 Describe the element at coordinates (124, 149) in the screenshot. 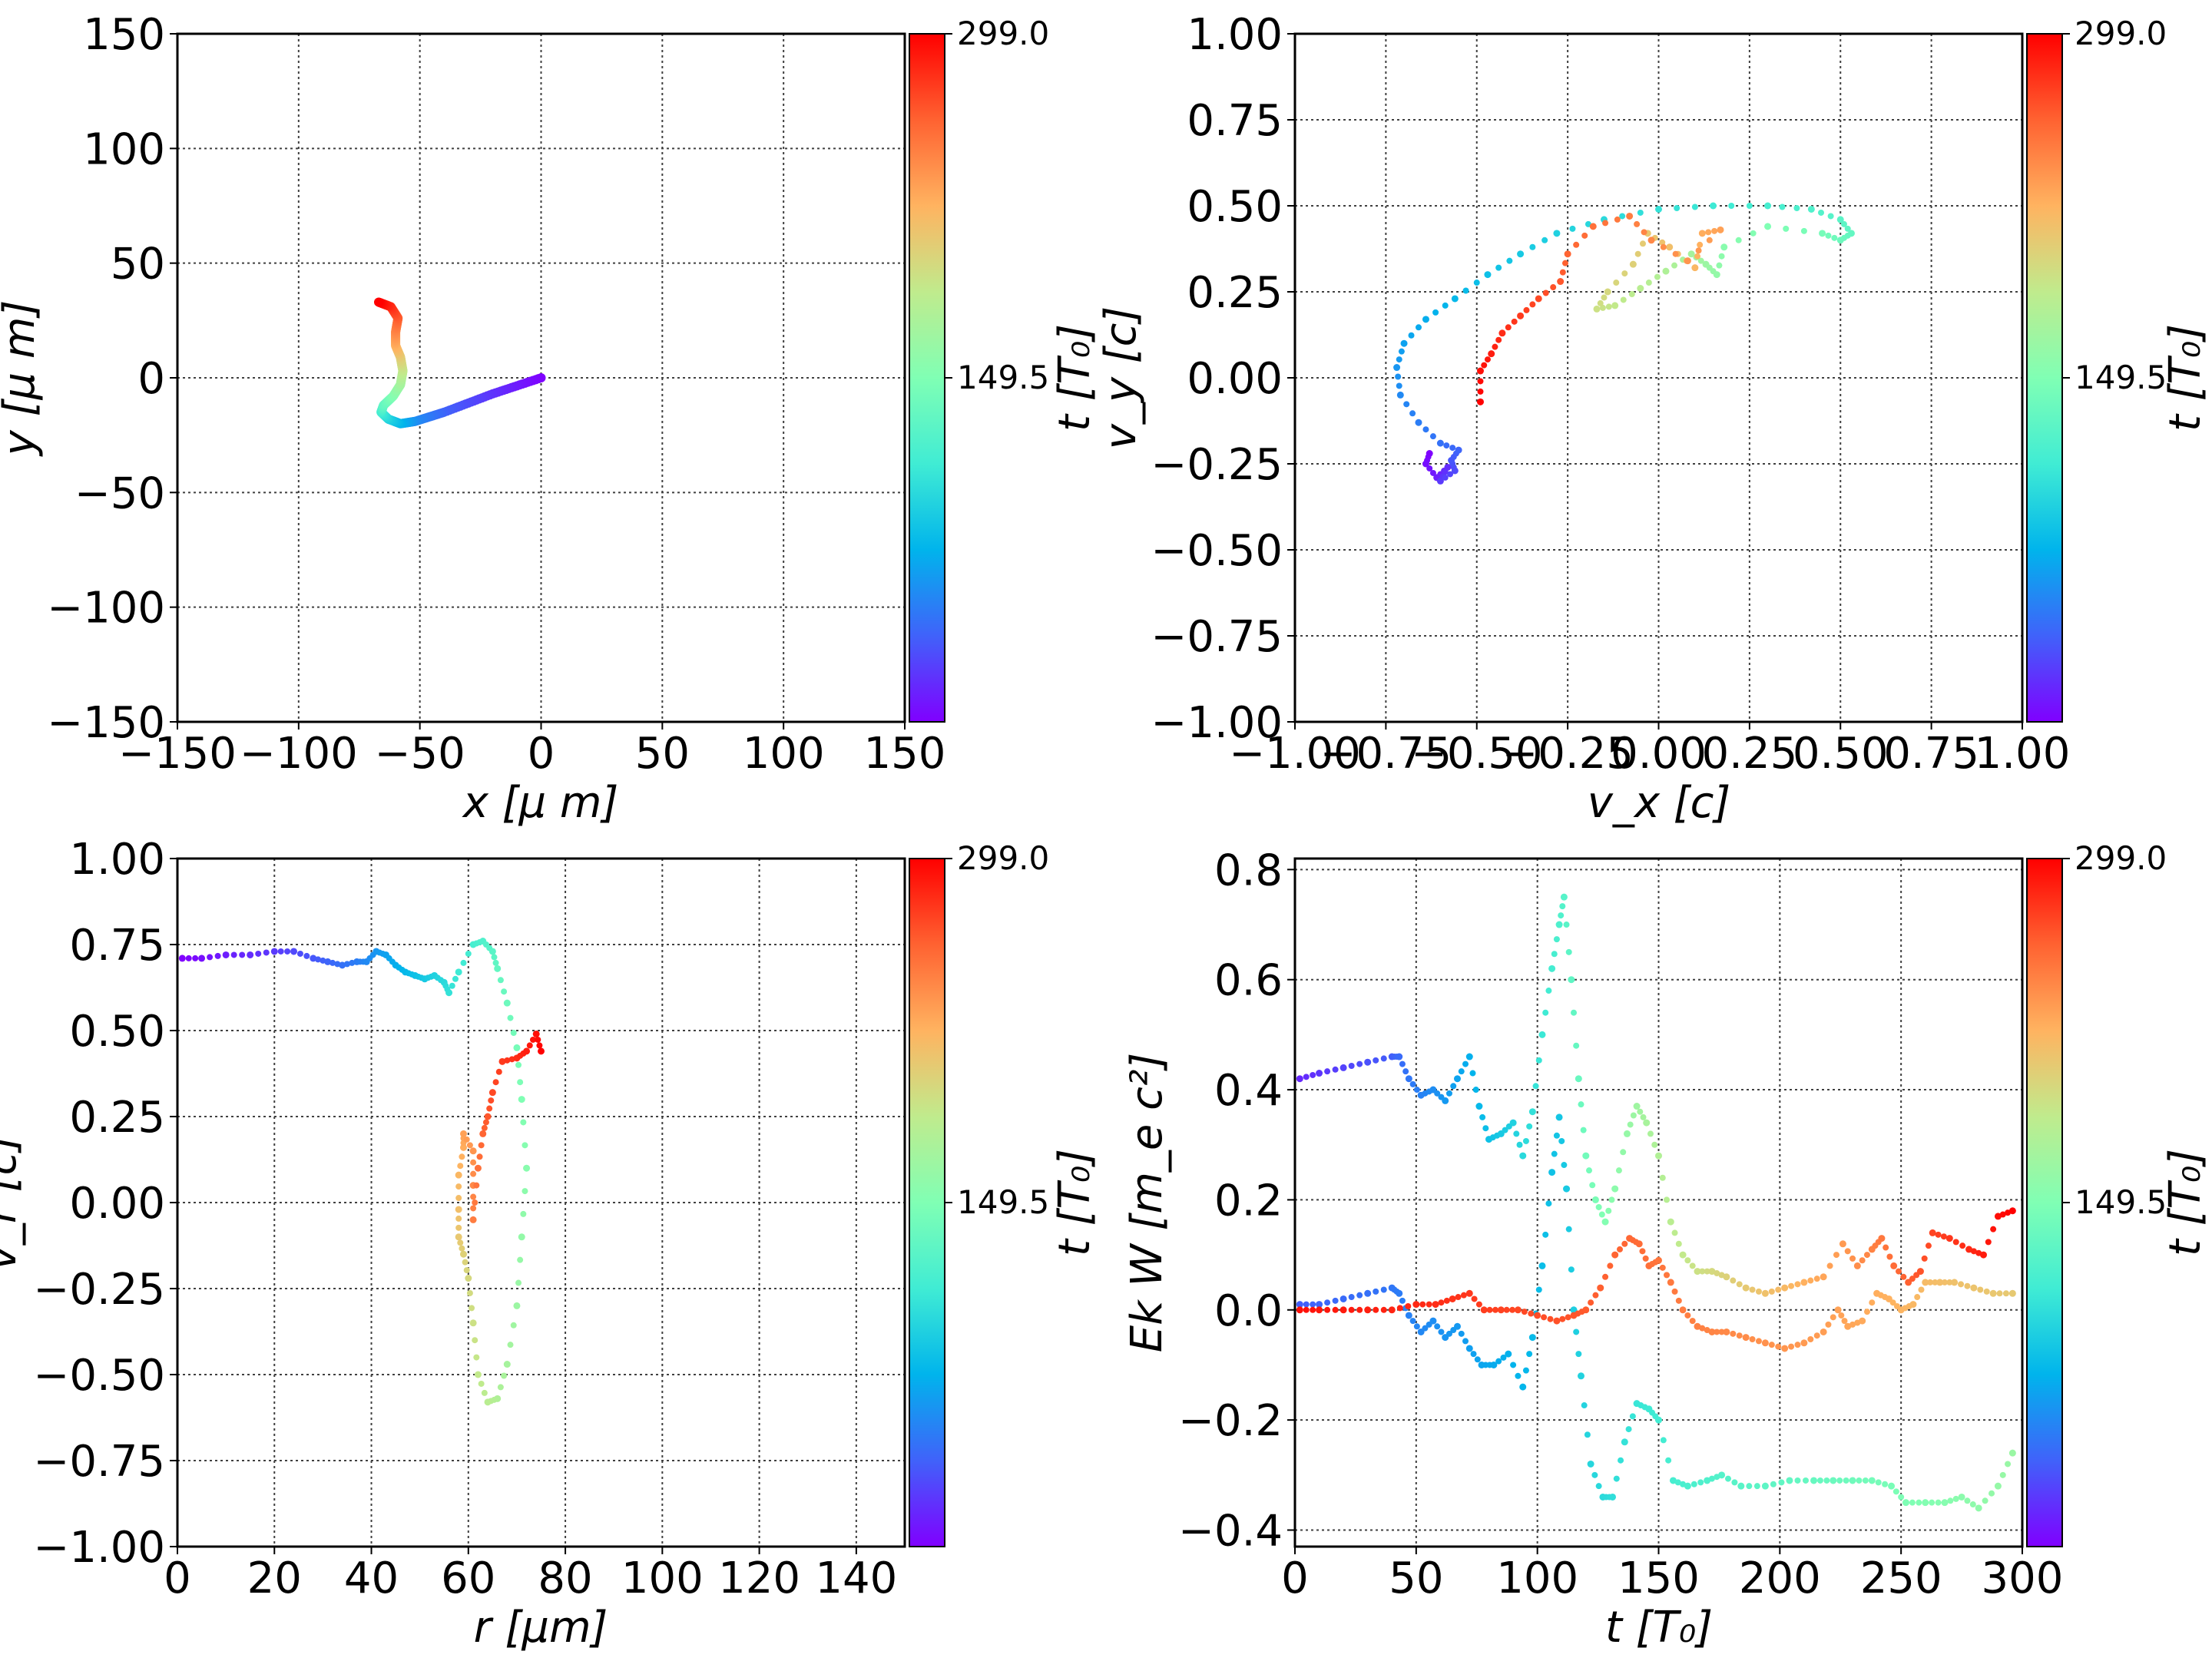

I see `y-tick-label: 100` at that location.